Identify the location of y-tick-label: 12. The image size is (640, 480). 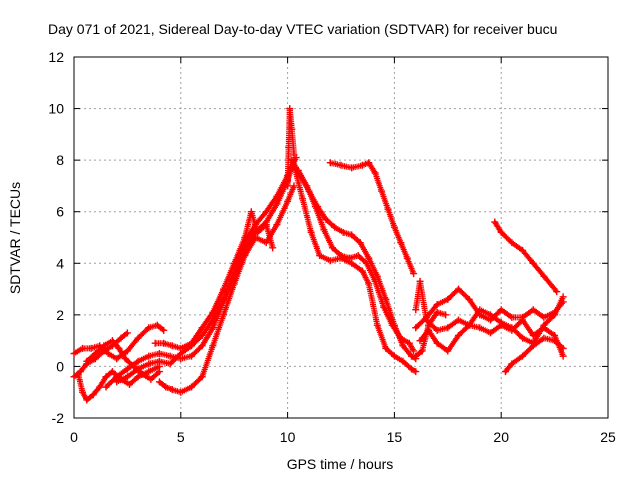
(56, 57).